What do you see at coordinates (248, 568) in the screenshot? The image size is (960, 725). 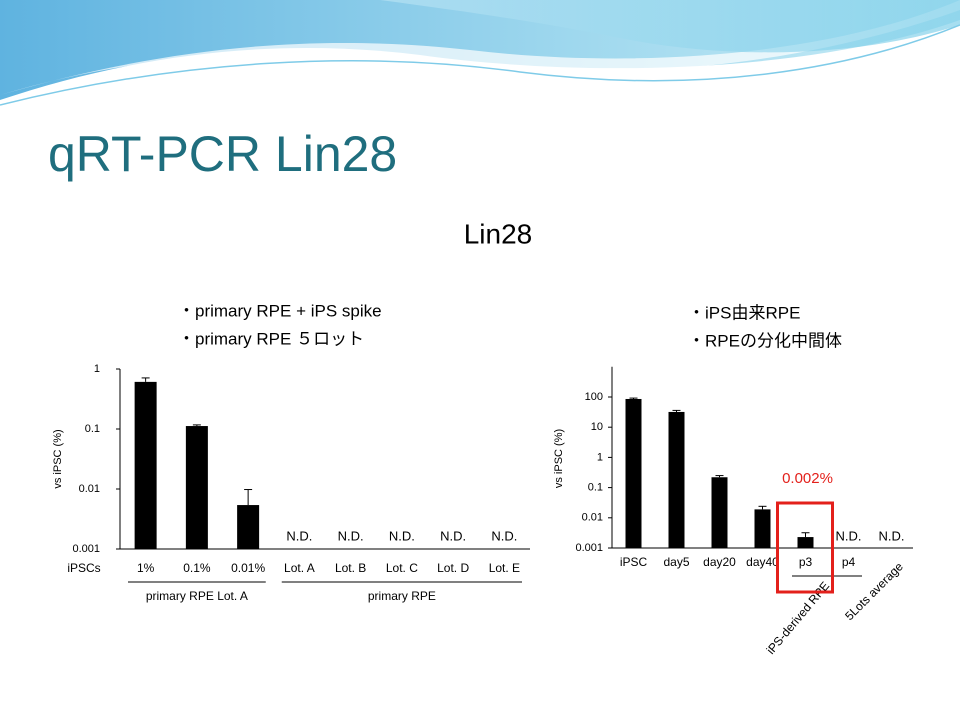 I see `x-tick-label: 0.01%` at bounding box center [248, 568].